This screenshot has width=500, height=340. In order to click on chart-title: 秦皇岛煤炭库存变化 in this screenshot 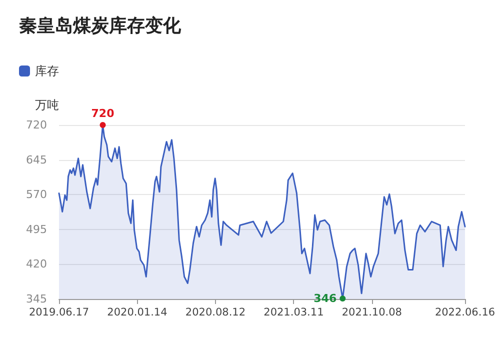, I will do `click(100, 26)`.